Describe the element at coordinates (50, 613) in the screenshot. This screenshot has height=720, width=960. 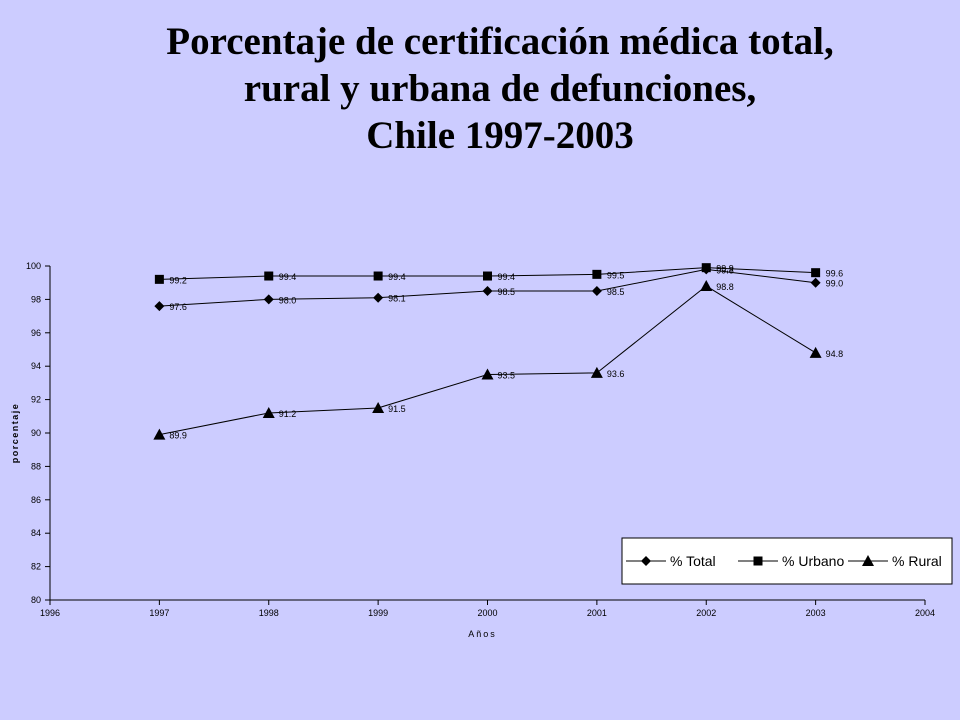
I see `x-tick-label: 1996` at that location.